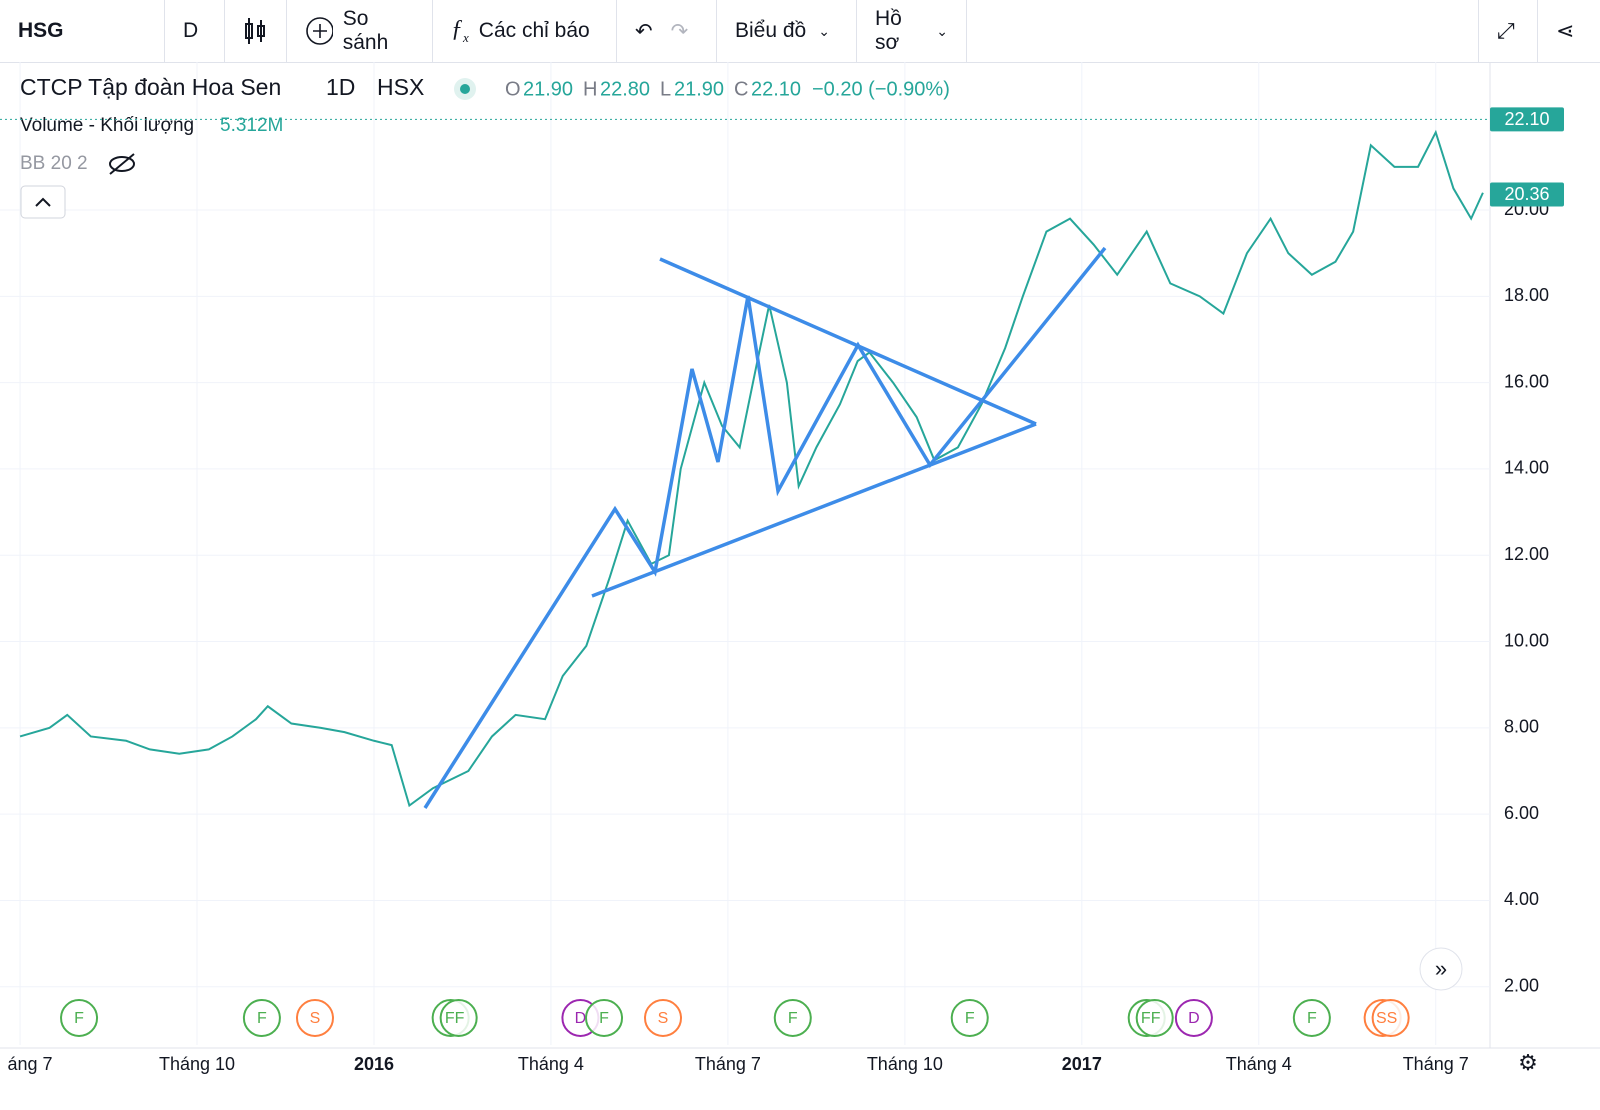  I want to click on price-tag-label: 22.10, so click(1526, 119).